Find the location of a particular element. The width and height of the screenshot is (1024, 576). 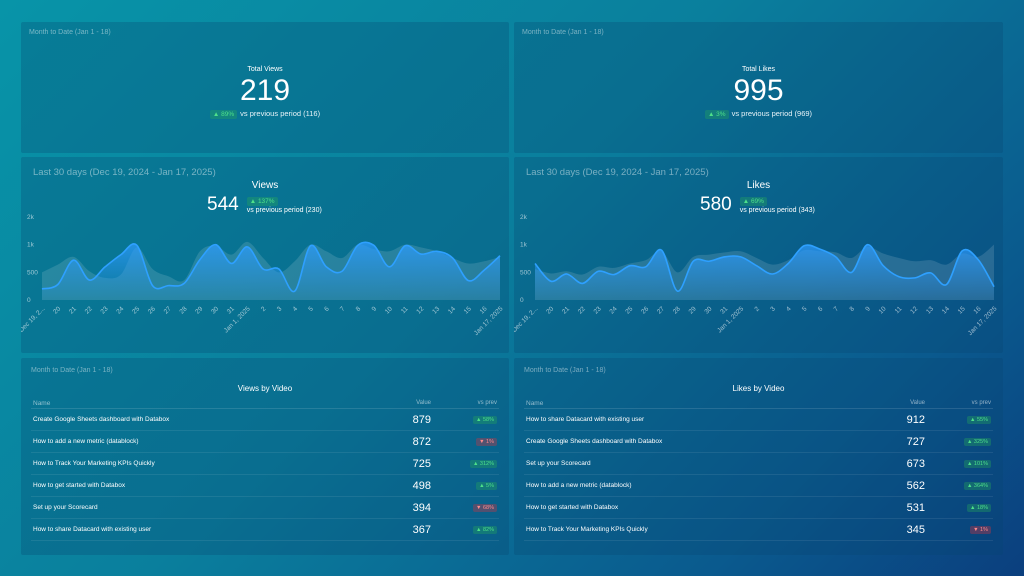

x-tick-label: 3 is located at coordinates (773, 309).